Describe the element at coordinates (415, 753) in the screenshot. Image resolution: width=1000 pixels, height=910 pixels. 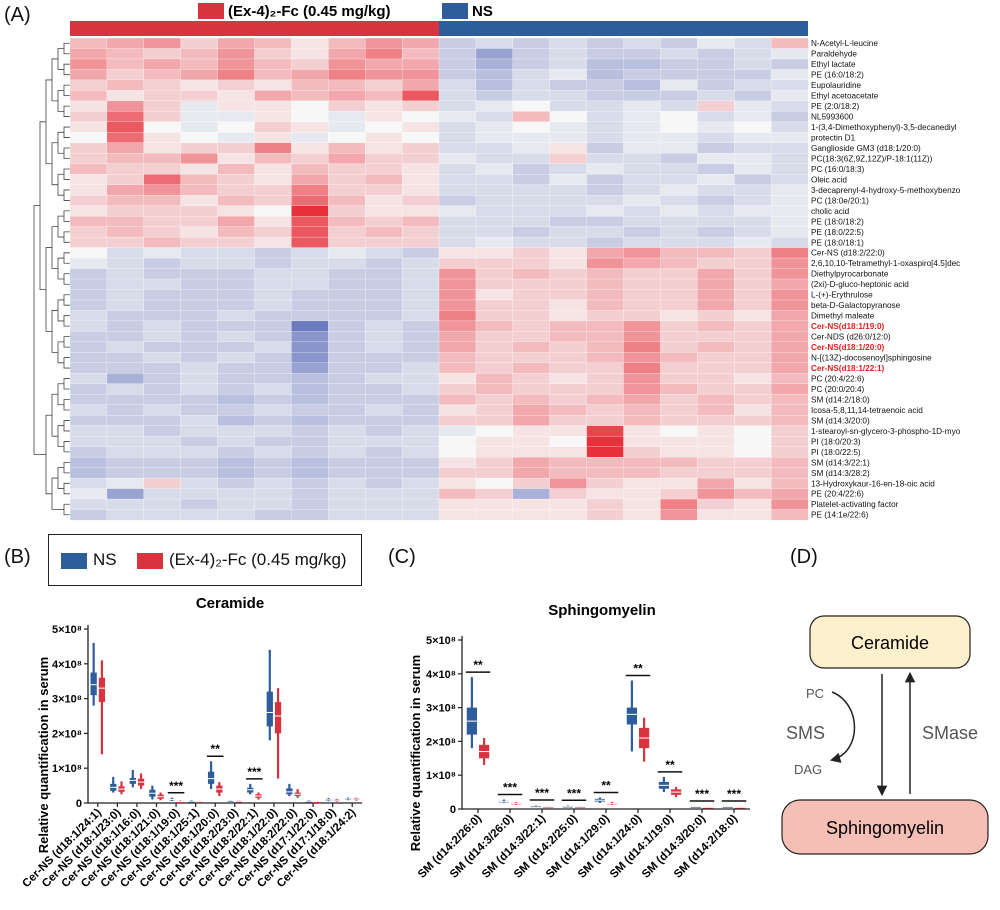
I see `sphingomyelin-ylabel: Relative quantification in serum` at that location.